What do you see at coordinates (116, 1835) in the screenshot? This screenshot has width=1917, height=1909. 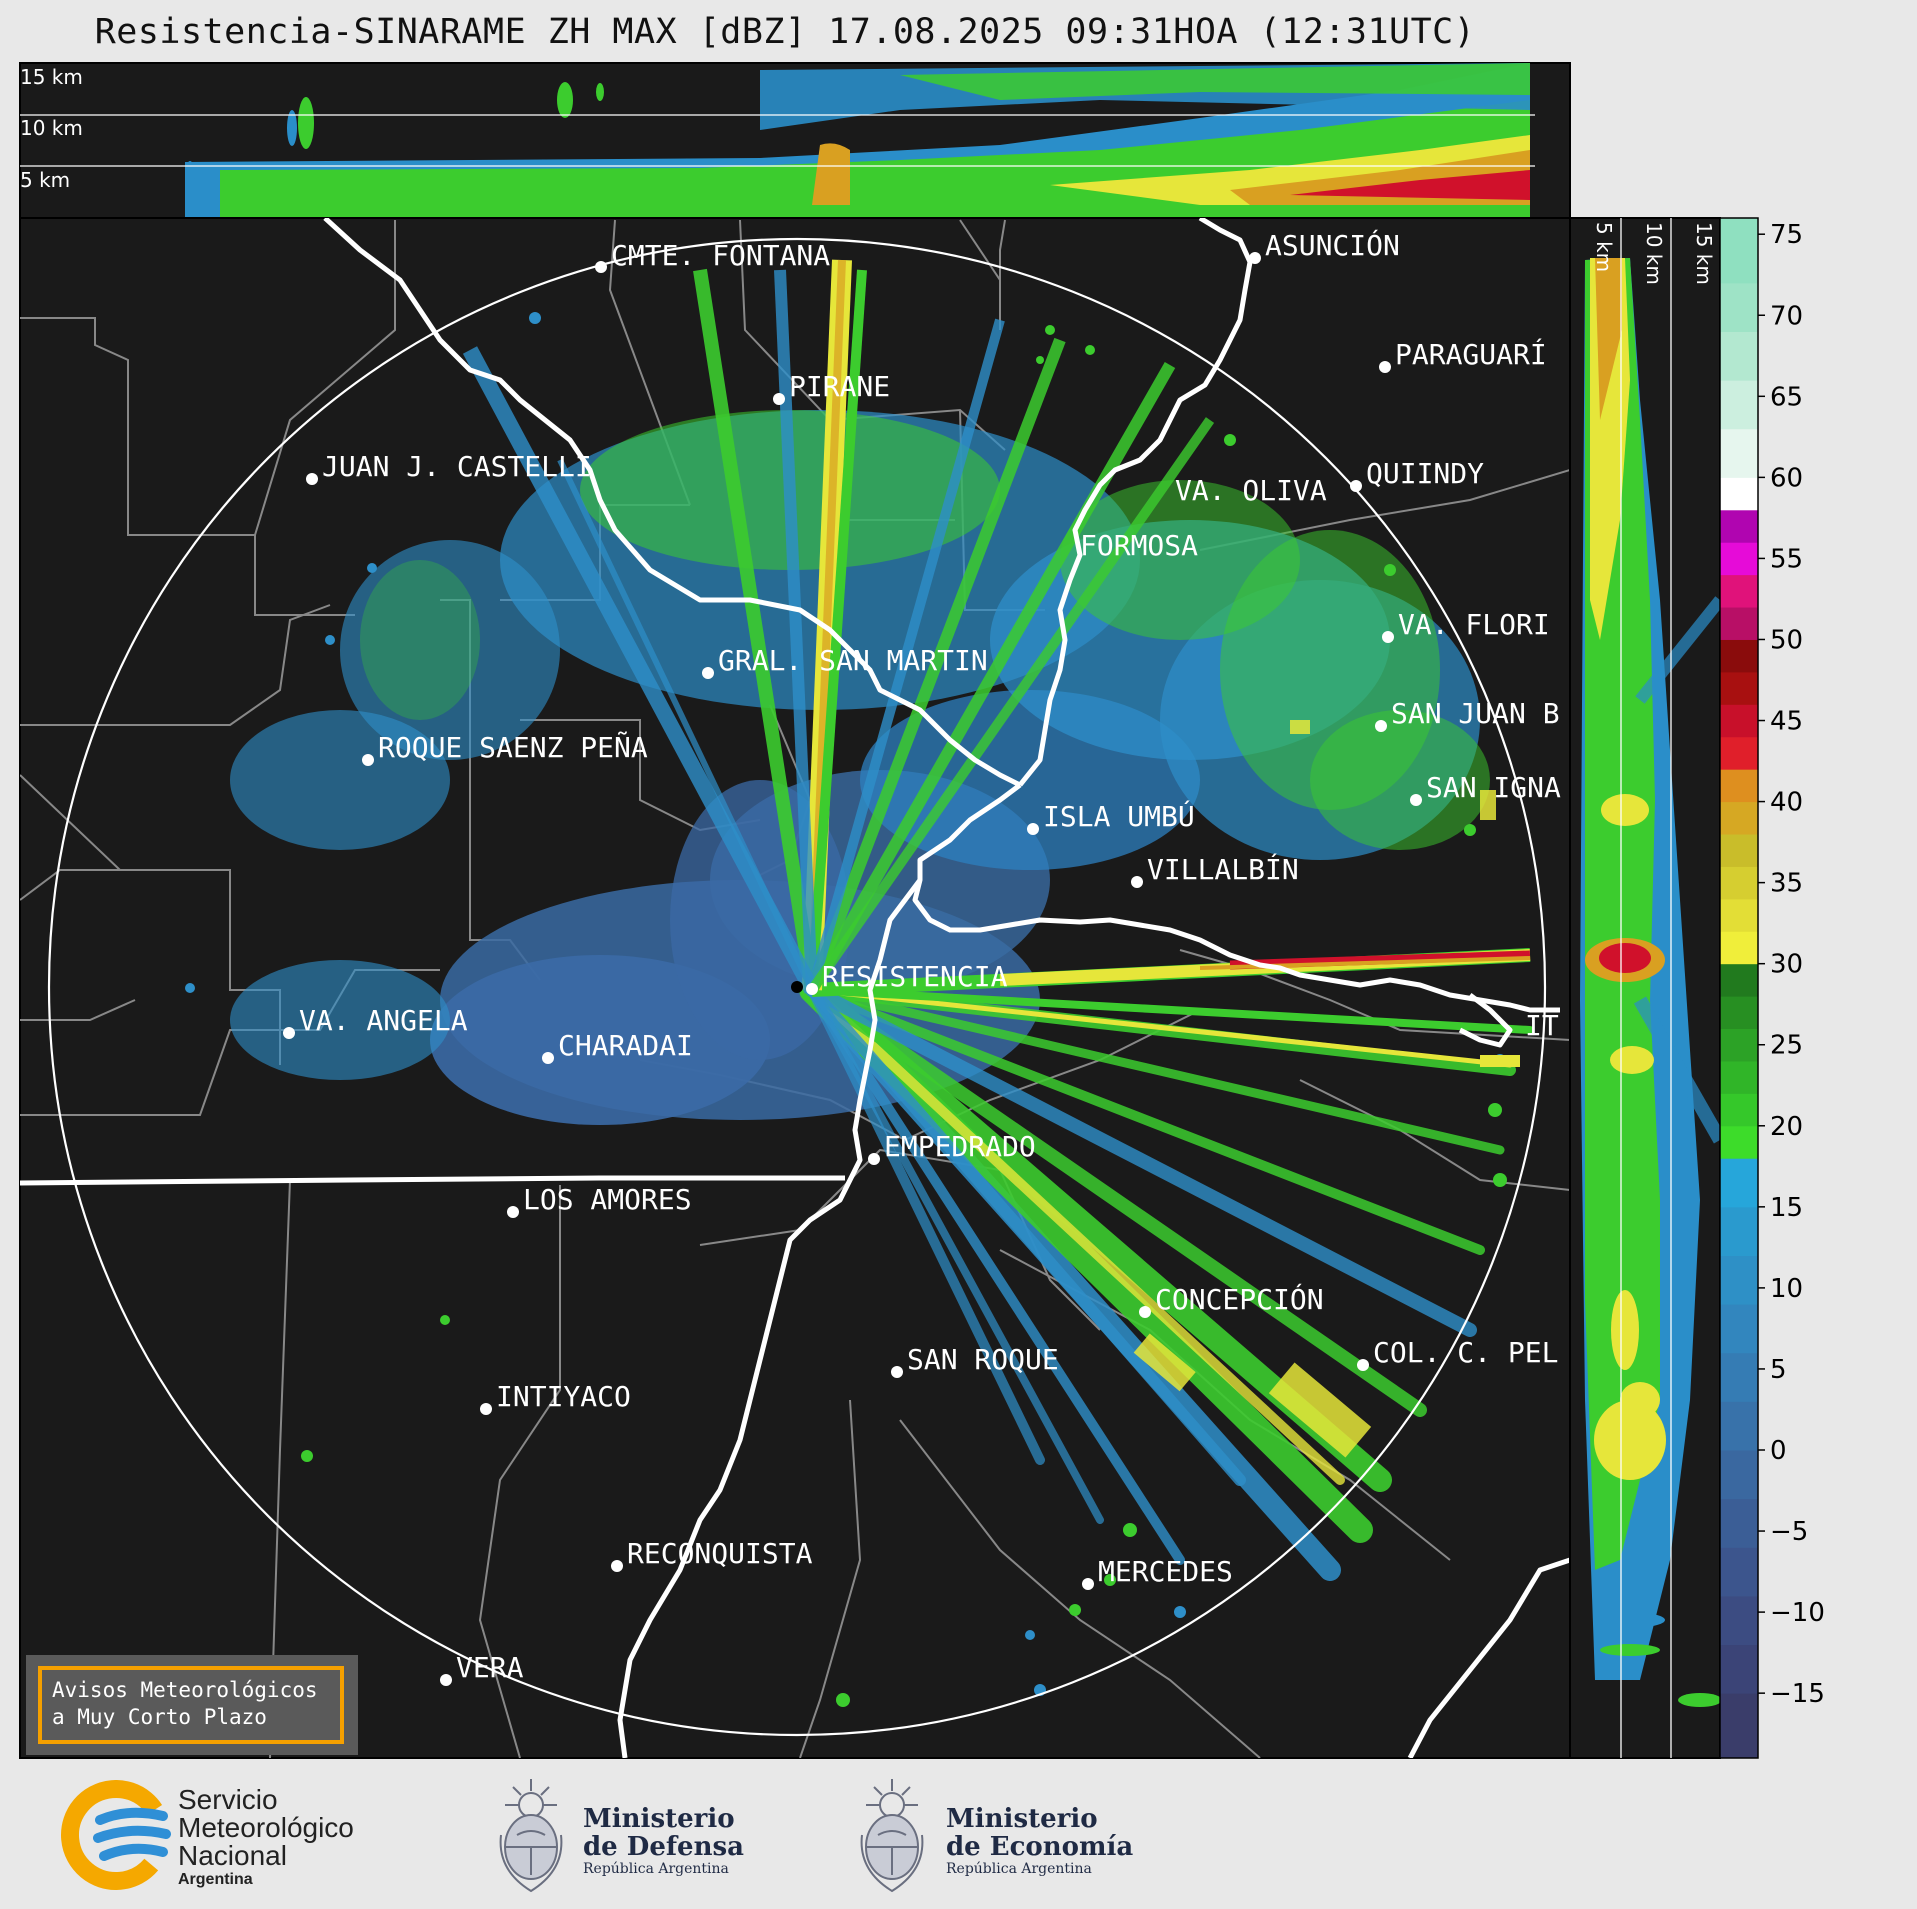 I see `smn-emblem-icon` at bounding box center [116, 1835].